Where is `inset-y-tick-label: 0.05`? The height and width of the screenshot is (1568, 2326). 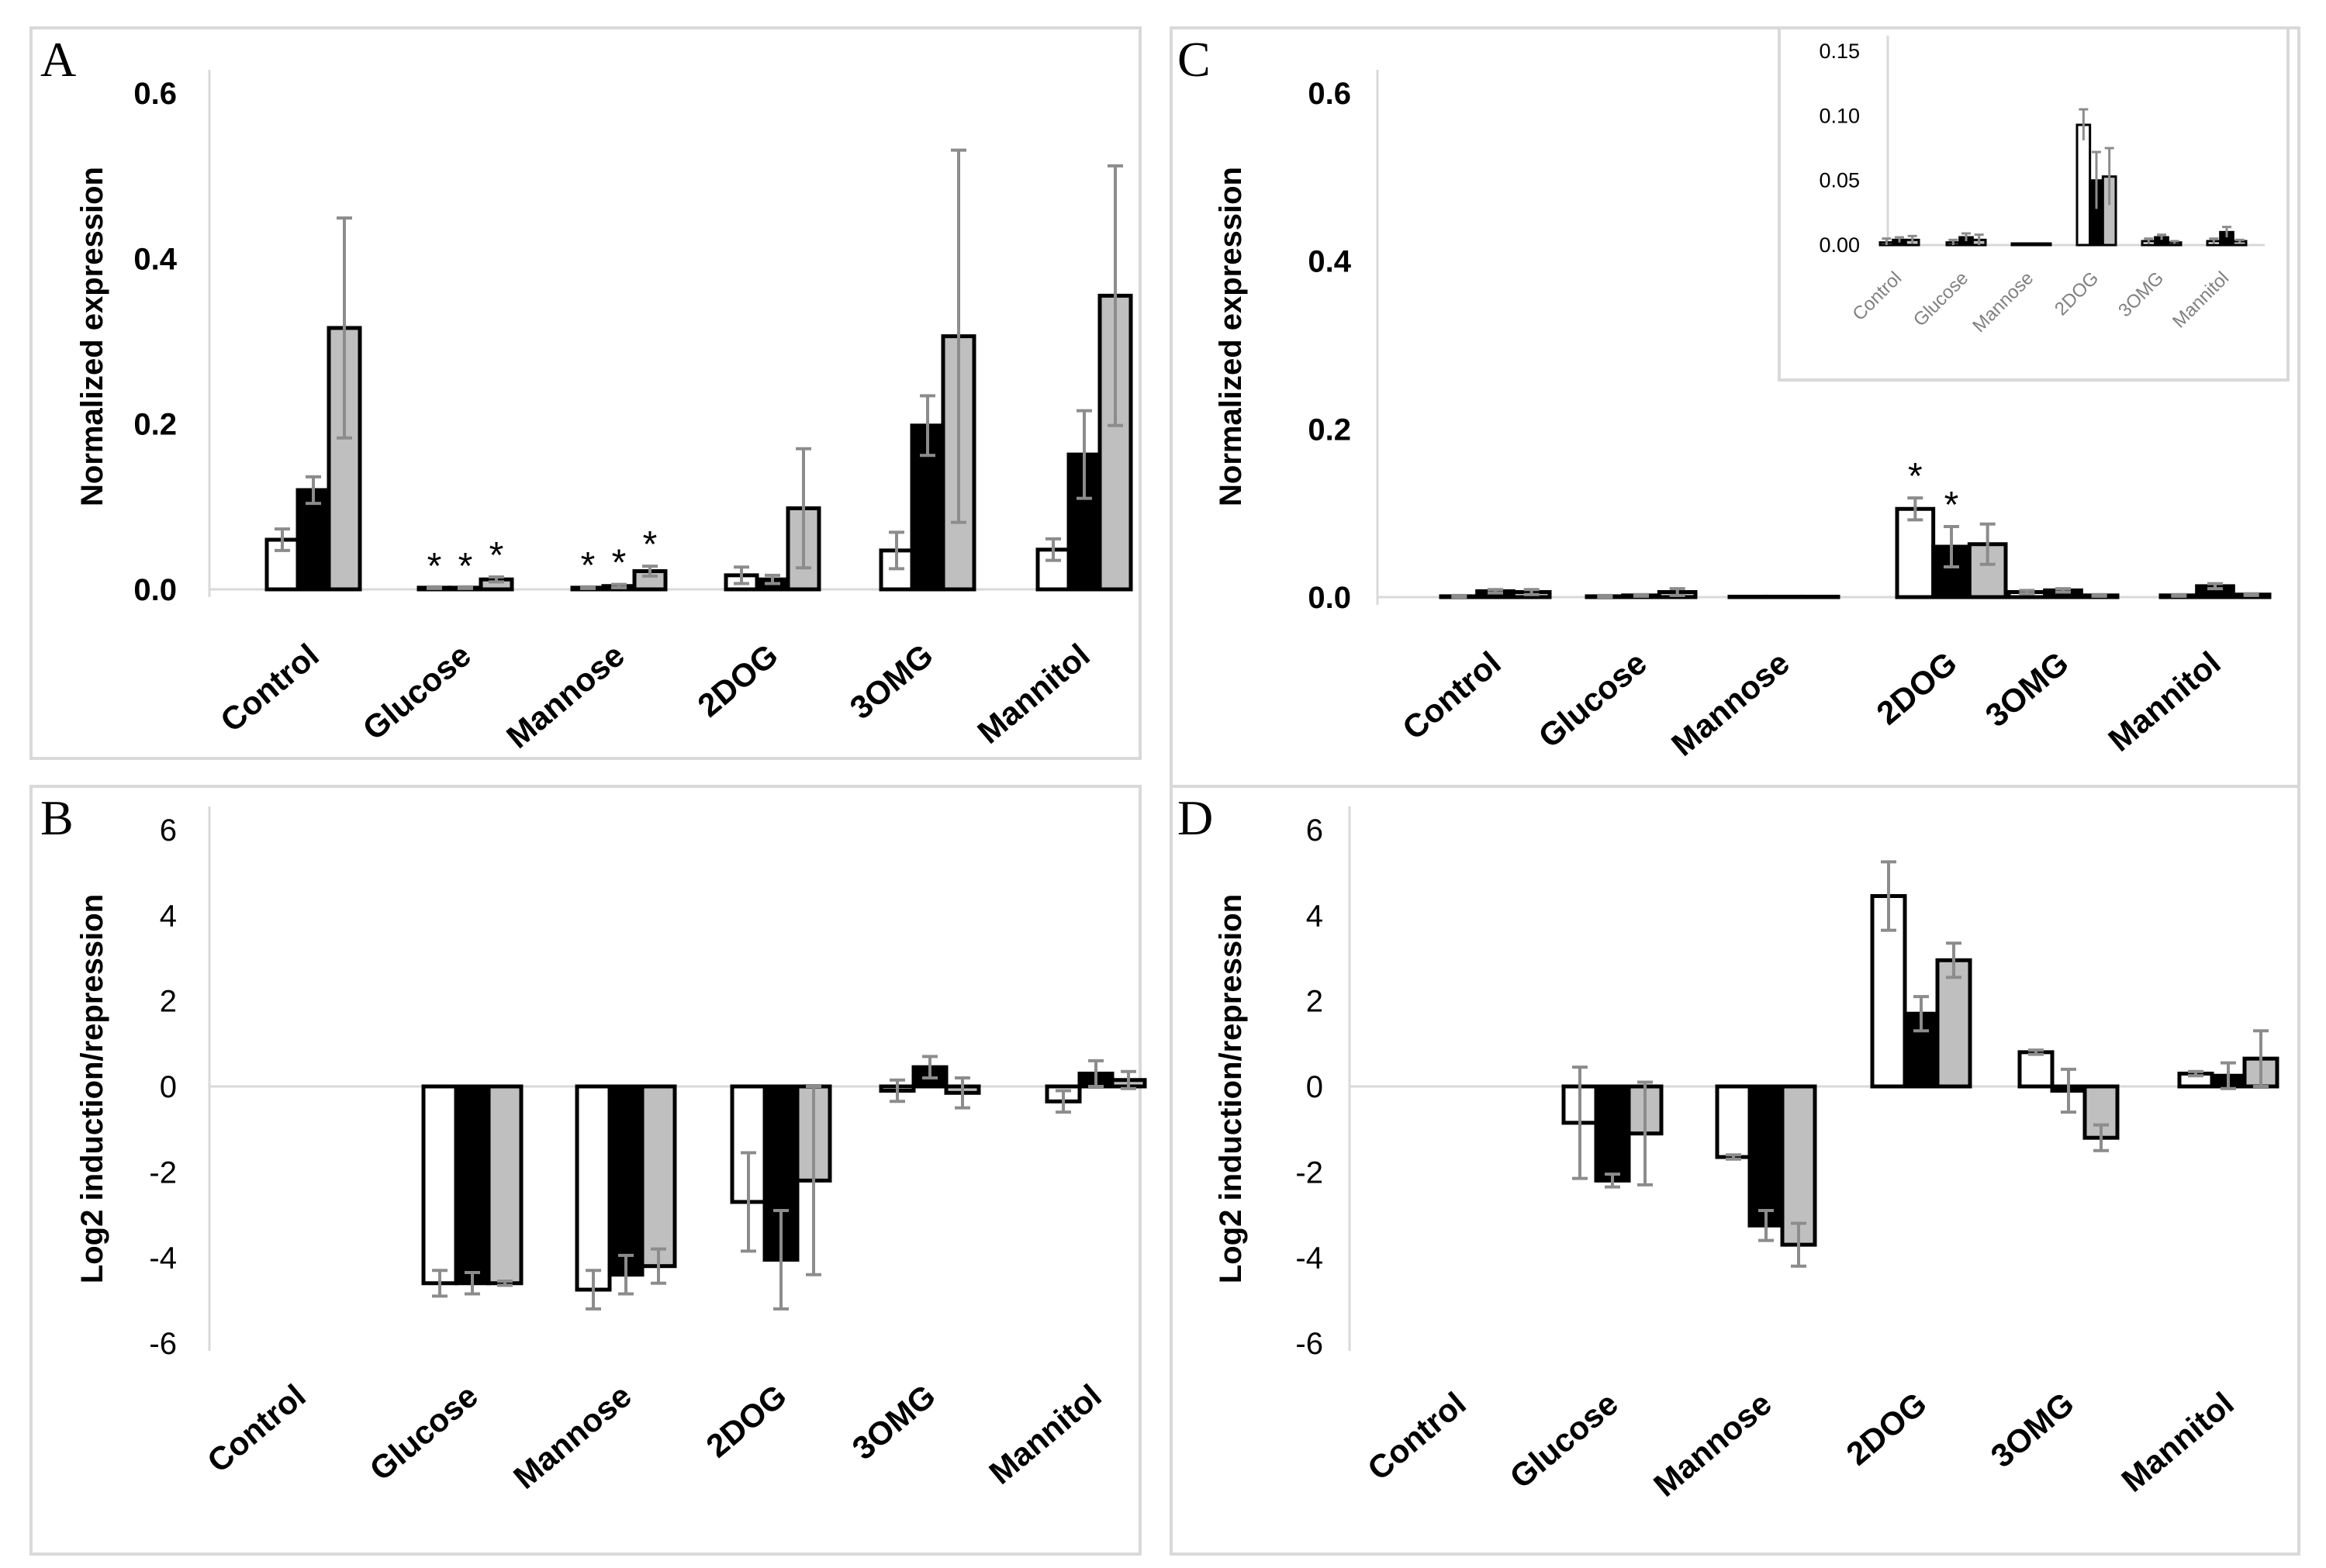
inset-y-tick-label: 0.05 is located at coordinates (1840, 180).